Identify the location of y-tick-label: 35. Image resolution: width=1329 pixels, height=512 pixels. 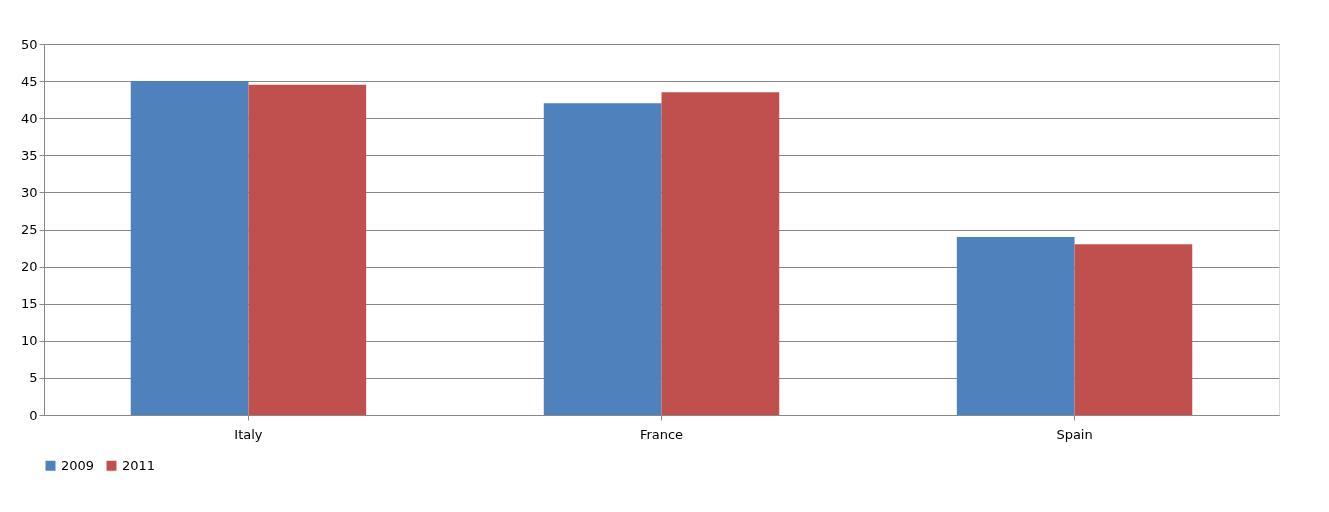
(29, 155).